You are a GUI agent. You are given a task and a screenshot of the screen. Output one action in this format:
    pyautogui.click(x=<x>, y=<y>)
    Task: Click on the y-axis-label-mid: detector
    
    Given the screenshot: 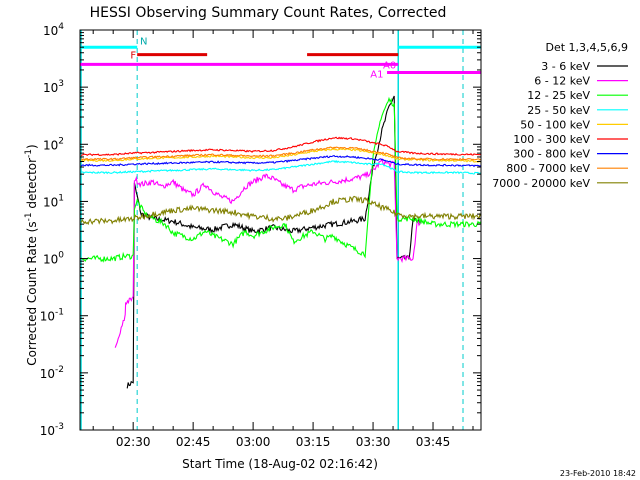 What is the action you would take?
    pyautogui.click(x=32, y=185)
    